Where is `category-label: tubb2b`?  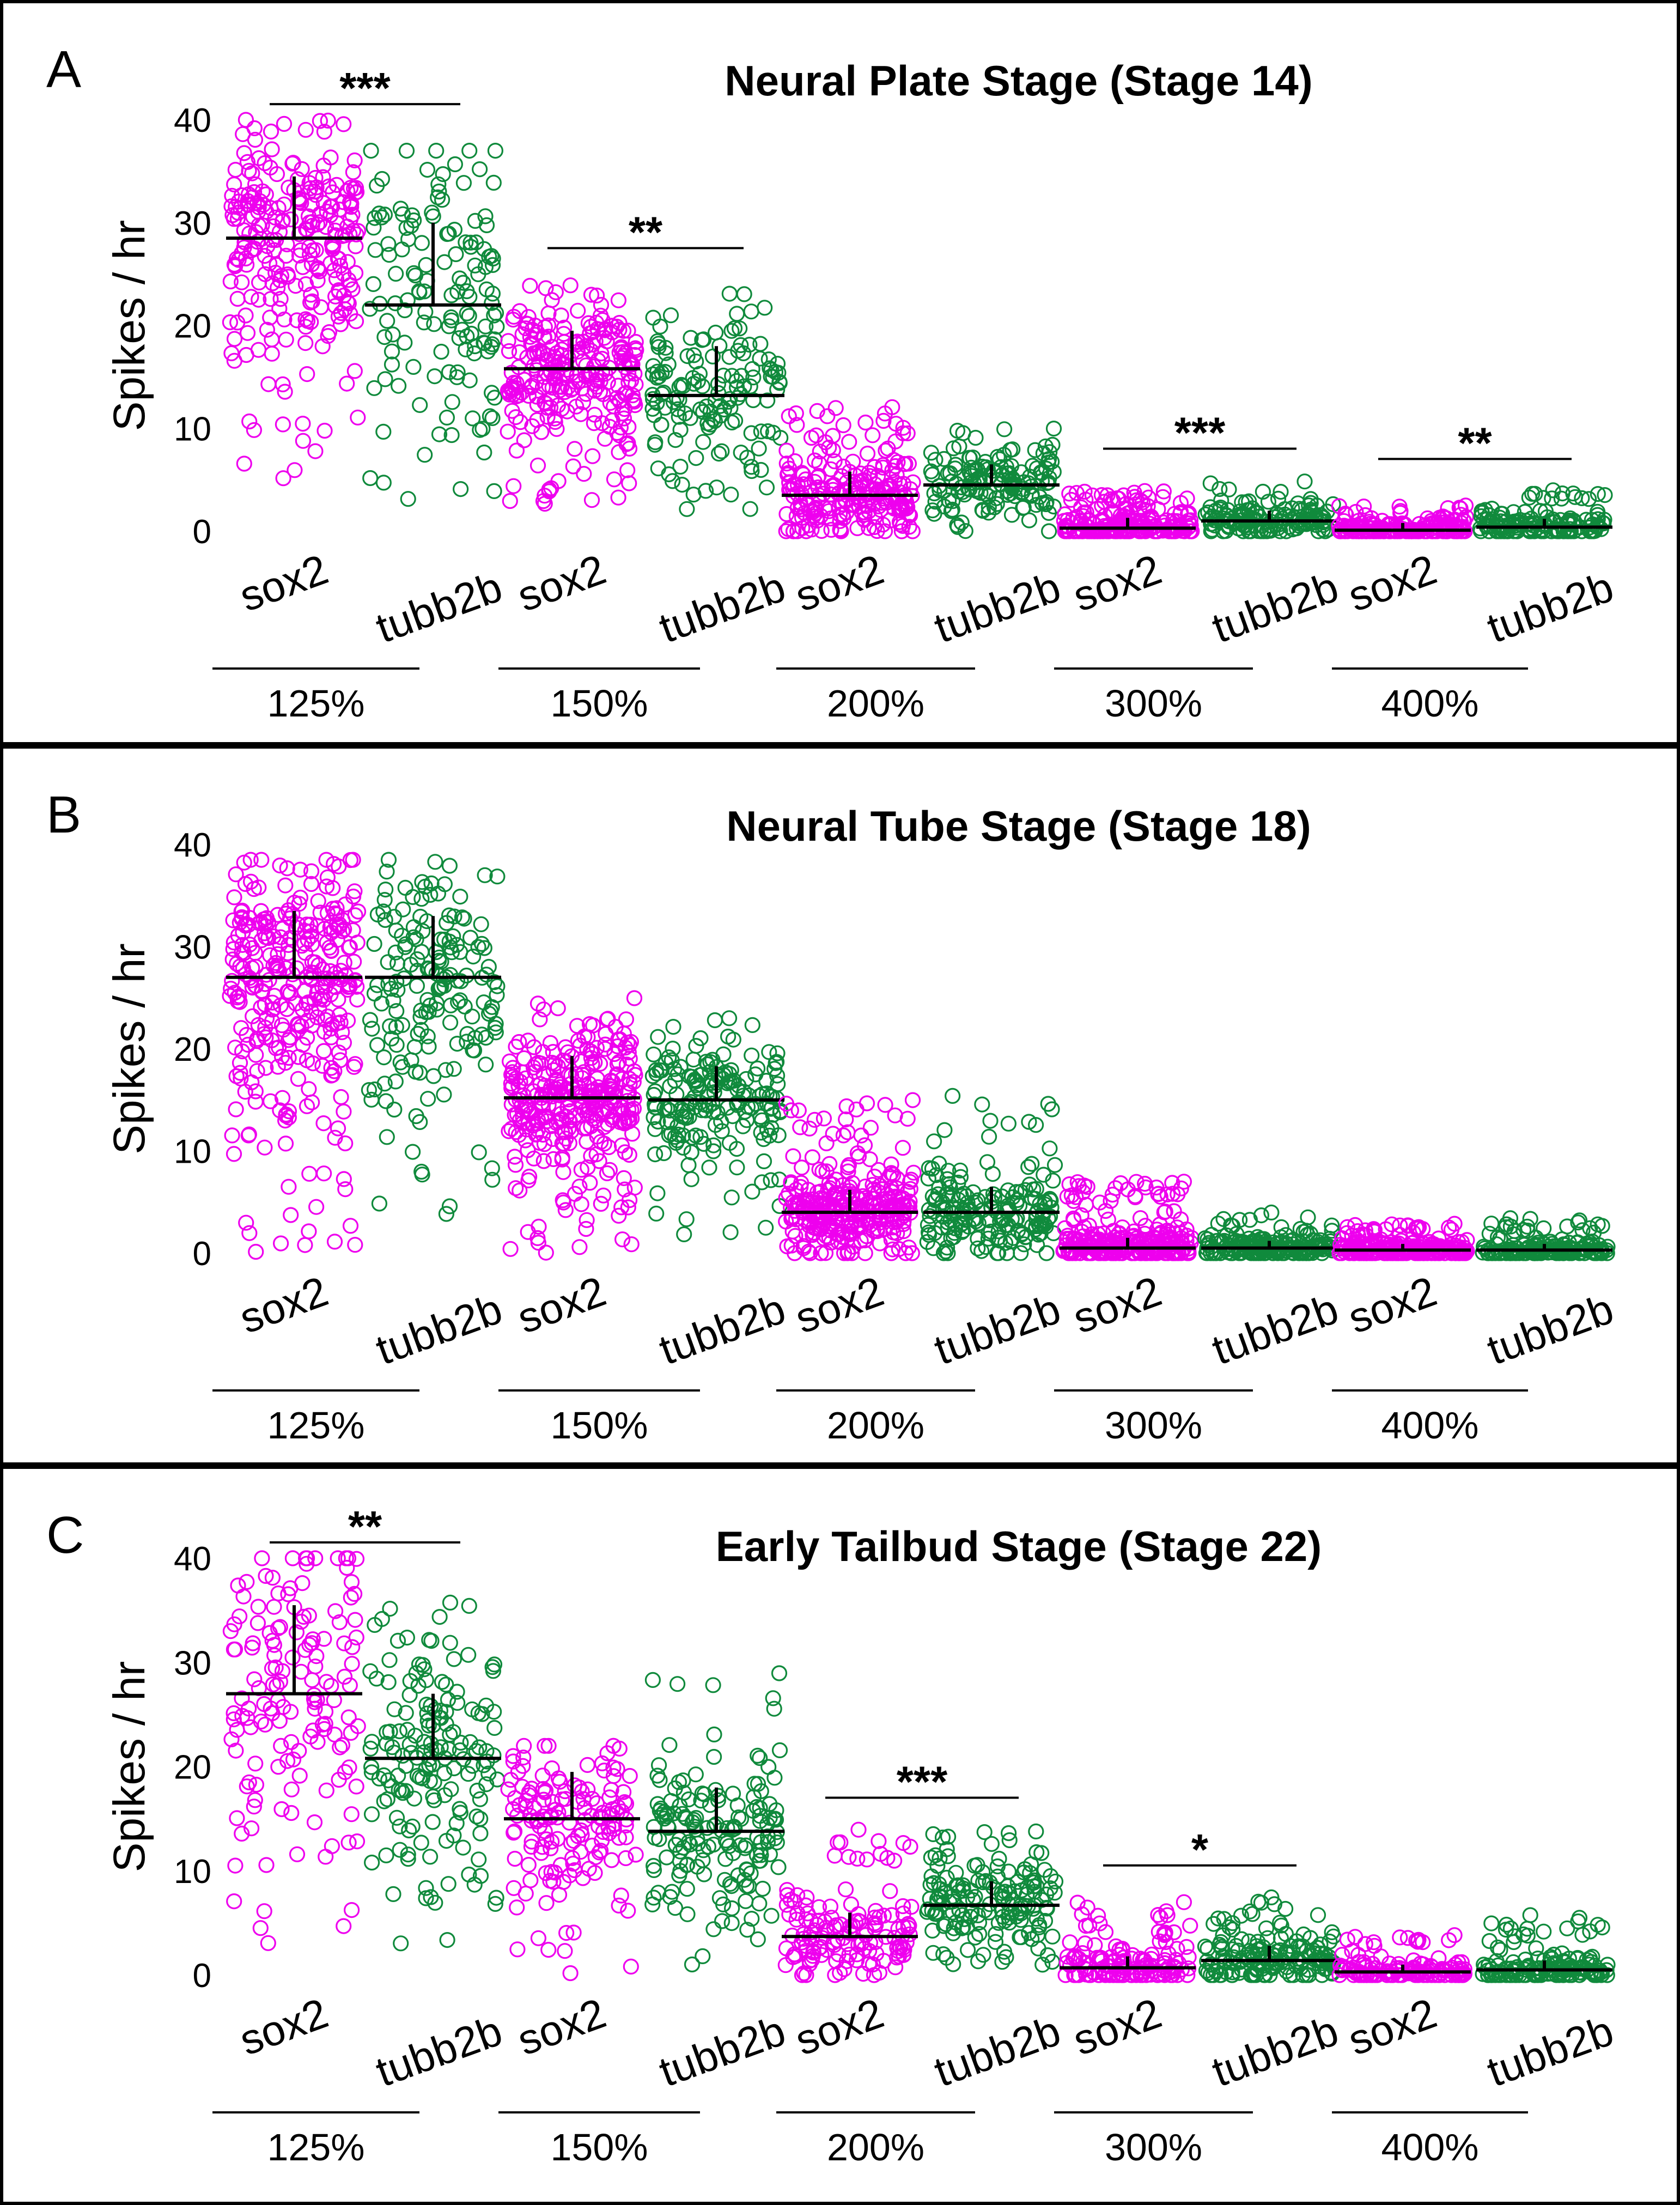
category-label: tubb2b is located at coordinates (439, 1329).